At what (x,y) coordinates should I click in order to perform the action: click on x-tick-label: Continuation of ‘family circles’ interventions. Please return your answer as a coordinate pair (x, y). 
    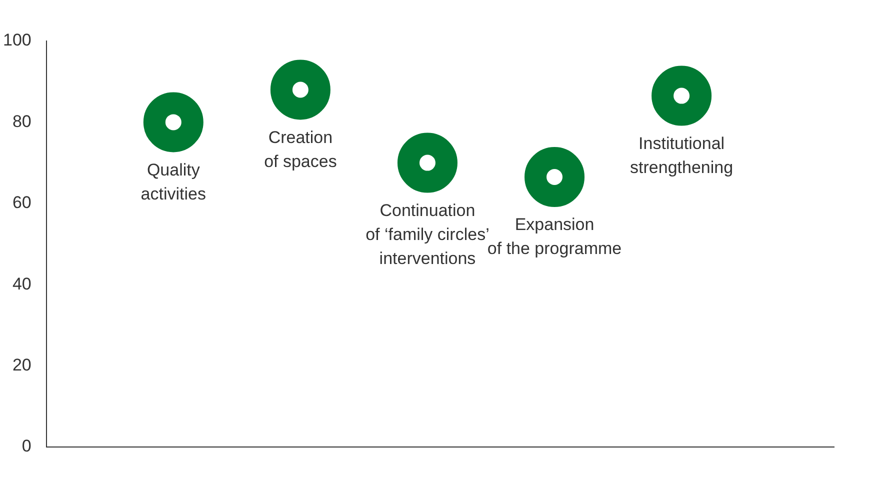
    Looking at the image, I should click on (428, 234).